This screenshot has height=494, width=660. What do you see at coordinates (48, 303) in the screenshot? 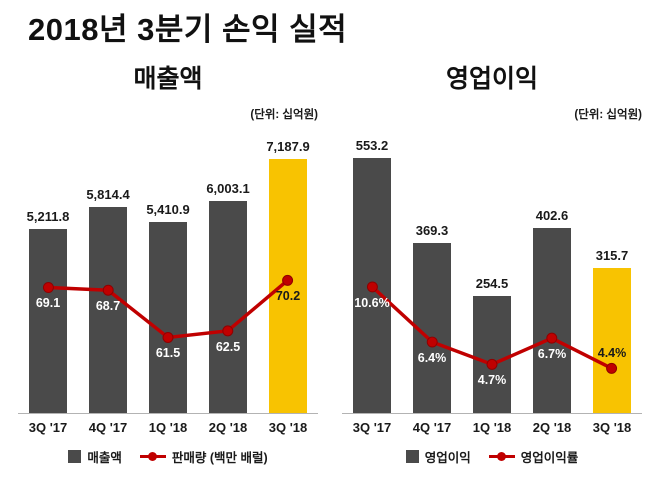
I see `line-point-label: 69.1` at bounding box center [48, 303].